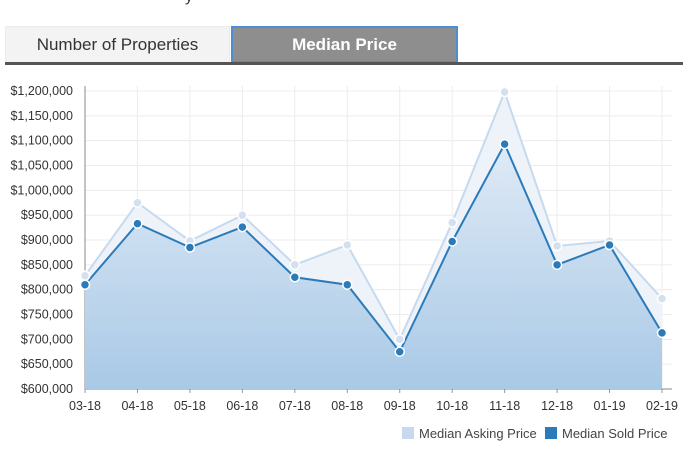 The image size is (685, 449). Describe the element at coordinates (504, 406) in the screenshot. I see `x-tick-label: 11-18` at that location.